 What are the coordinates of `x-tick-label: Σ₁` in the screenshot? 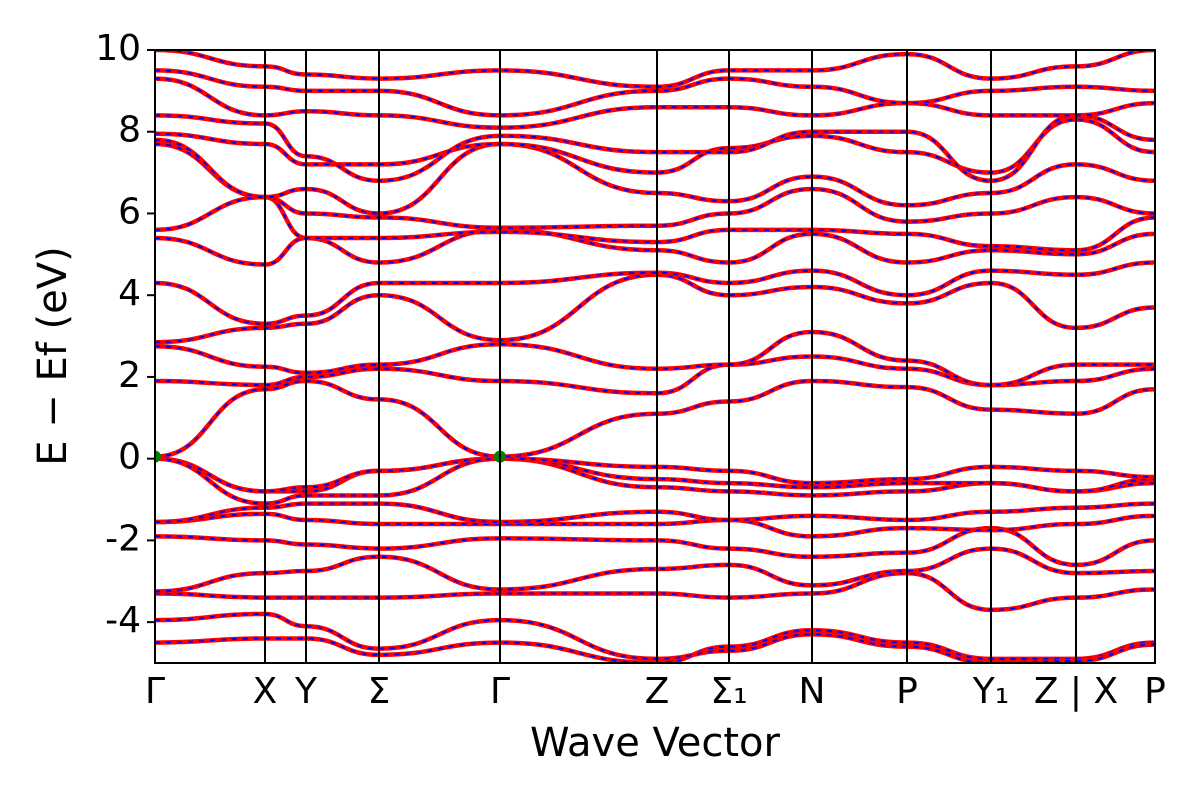 It's located at (728, 691).